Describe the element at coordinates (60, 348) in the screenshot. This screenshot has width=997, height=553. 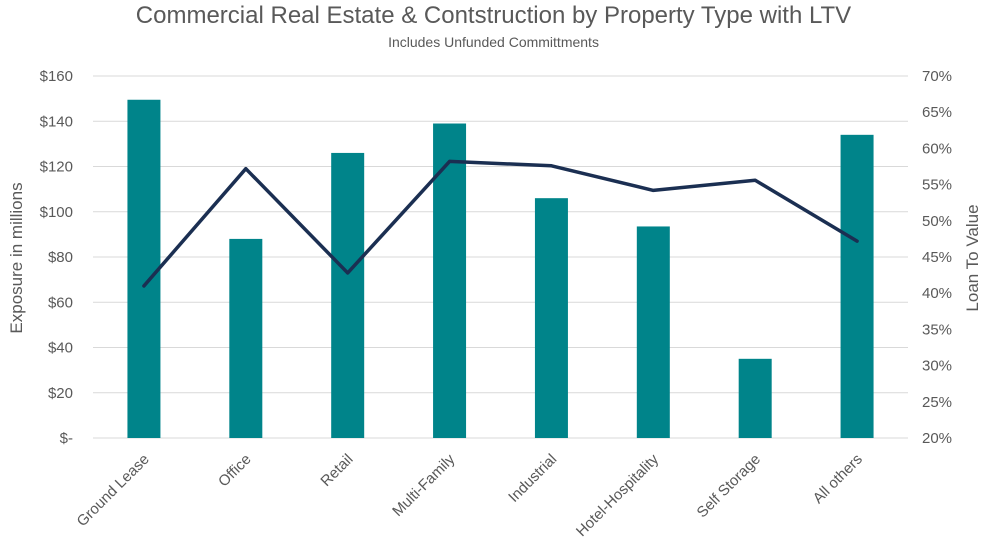
I see `left-tick-label: $40` at that location.